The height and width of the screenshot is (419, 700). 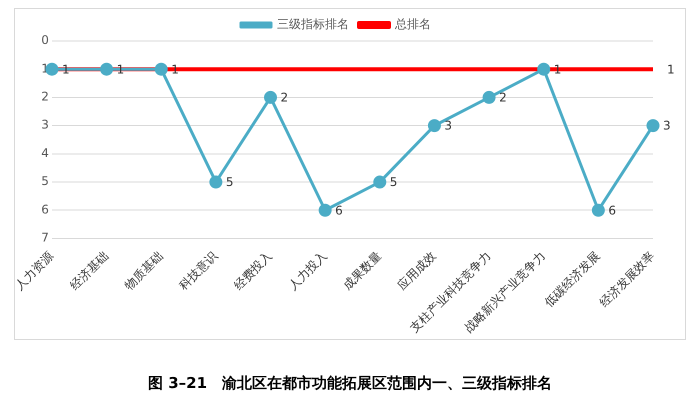 What do you see at coordinates (34, 270) in the screenshot?
I see `x-tick-label: 人力资源` at bounding box center [34, 270].